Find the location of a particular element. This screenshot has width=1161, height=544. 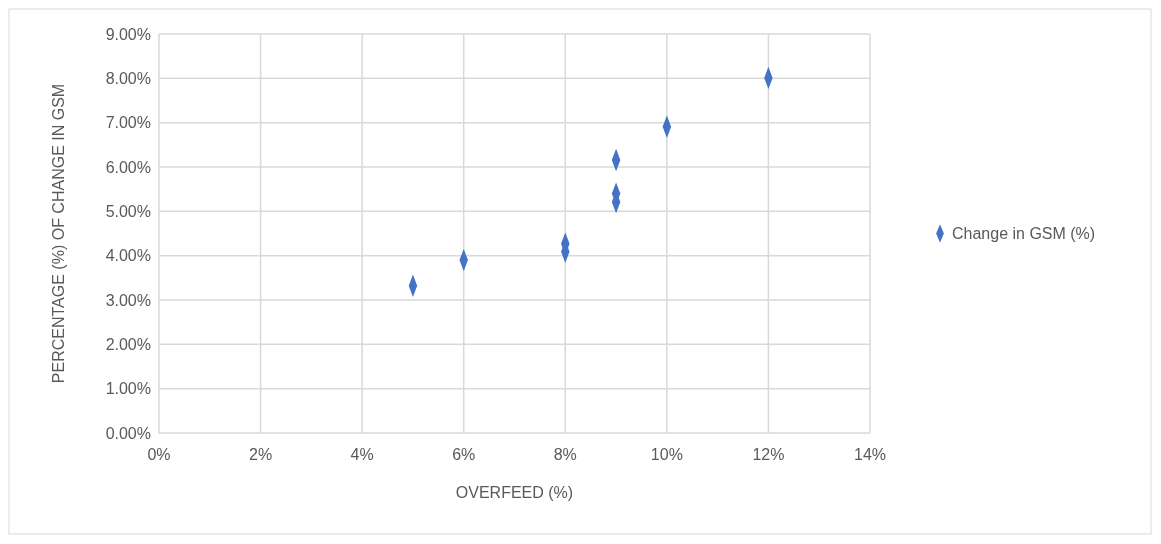

x-tick-label: 4% is located at coordinates (362, 454).